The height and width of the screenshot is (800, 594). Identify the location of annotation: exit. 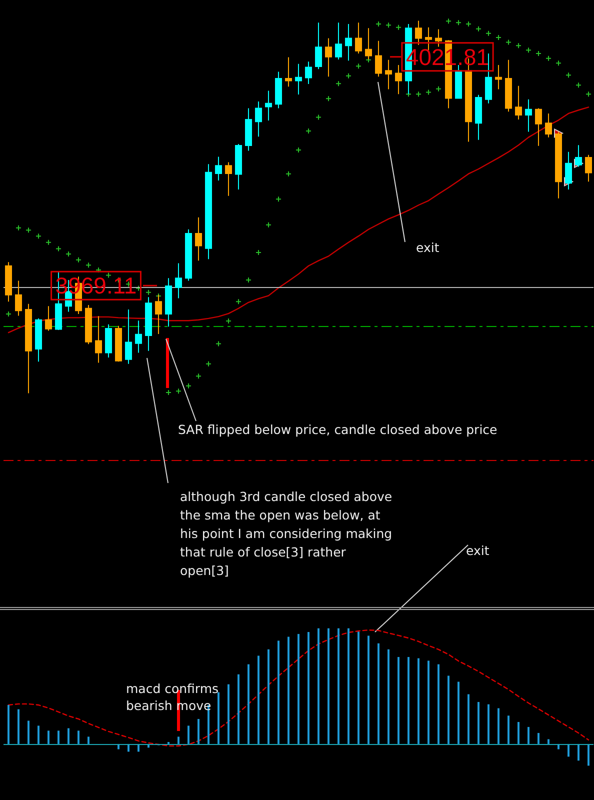
(428, 247).